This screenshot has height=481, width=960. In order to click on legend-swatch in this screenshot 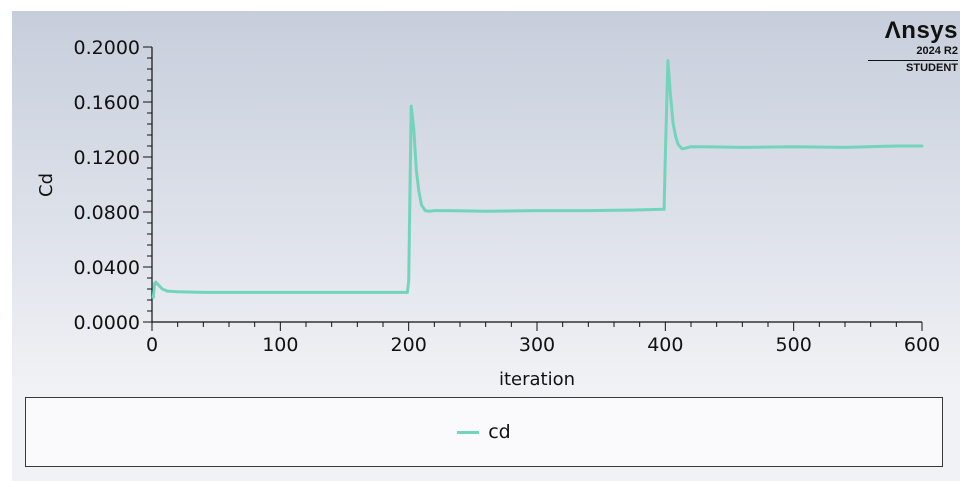, I will do `click(468, 432)`.